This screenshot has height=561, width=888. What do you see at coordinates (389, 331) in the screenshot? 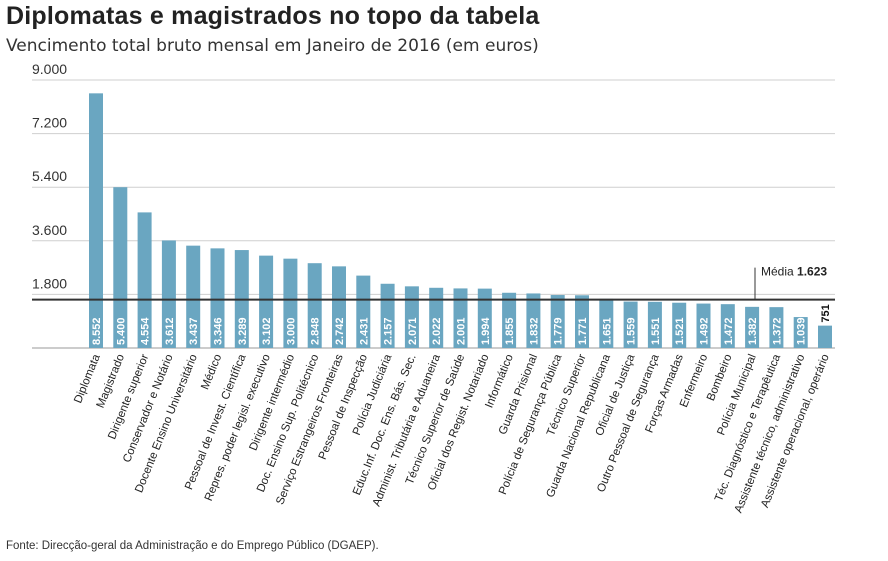
I see `bar-value-label: 2.157` at bounding box center [389, 331].